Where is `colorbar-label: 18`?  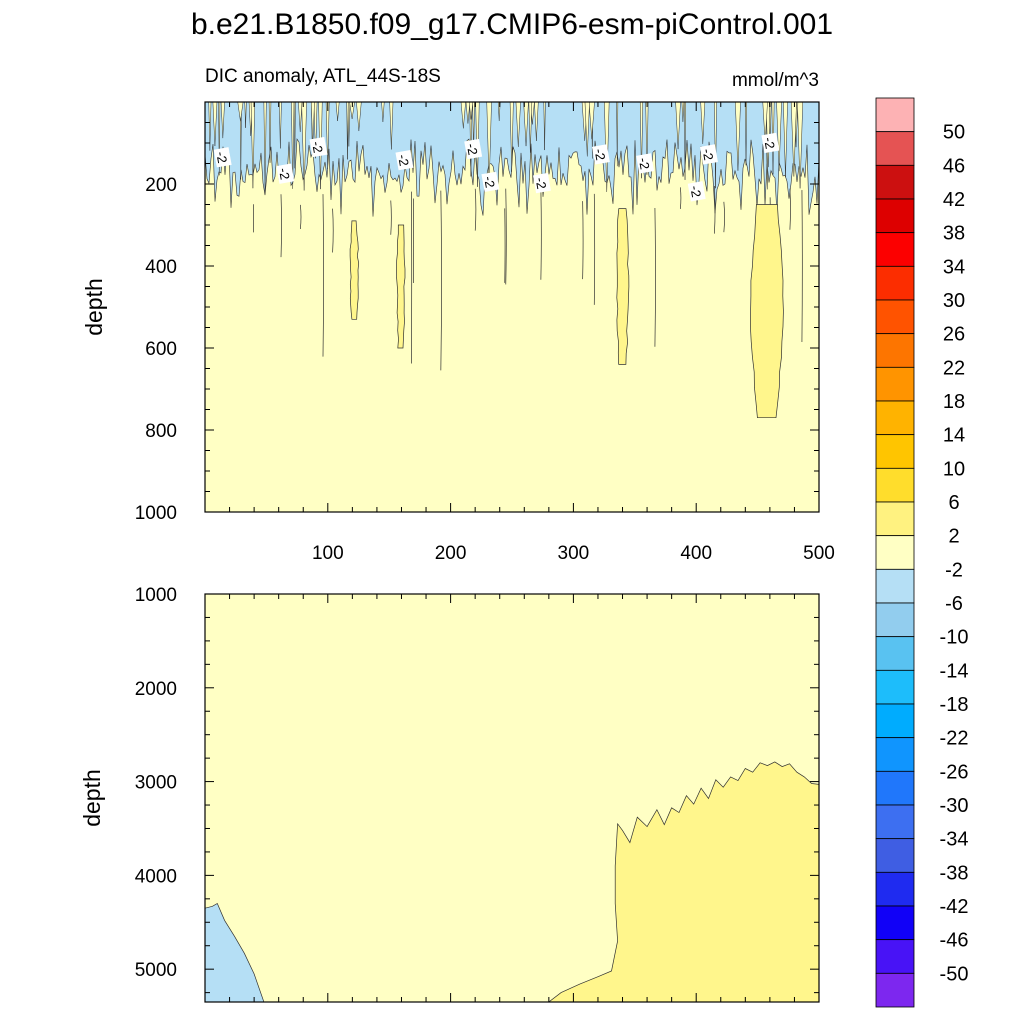
colorbar-label: 18 is located at coordinates (954, 402).